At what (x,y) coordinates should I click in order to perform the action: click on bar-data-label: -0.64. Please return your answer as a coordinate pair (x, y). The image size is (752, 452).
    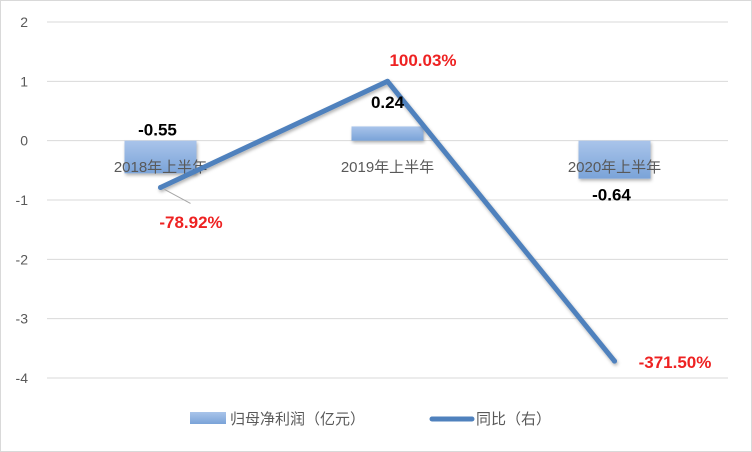
    Looking at the image, I should click on (611, 195).